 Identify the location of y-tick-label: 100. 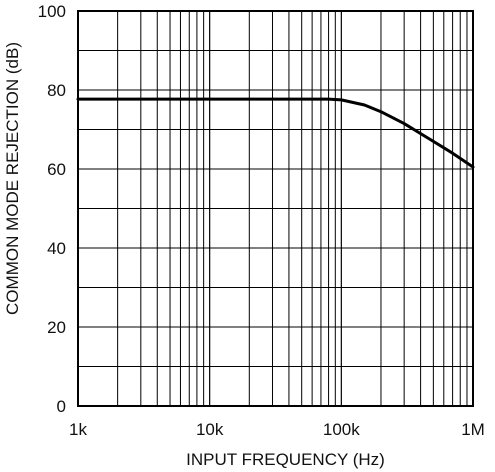
(52, 11).